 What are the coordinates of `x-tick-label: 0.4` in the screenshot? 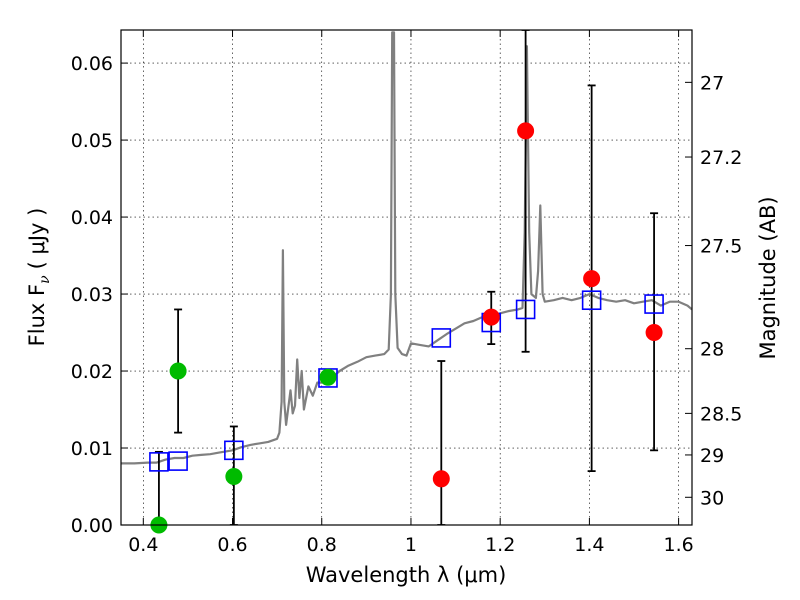 It's located at (143, 545).